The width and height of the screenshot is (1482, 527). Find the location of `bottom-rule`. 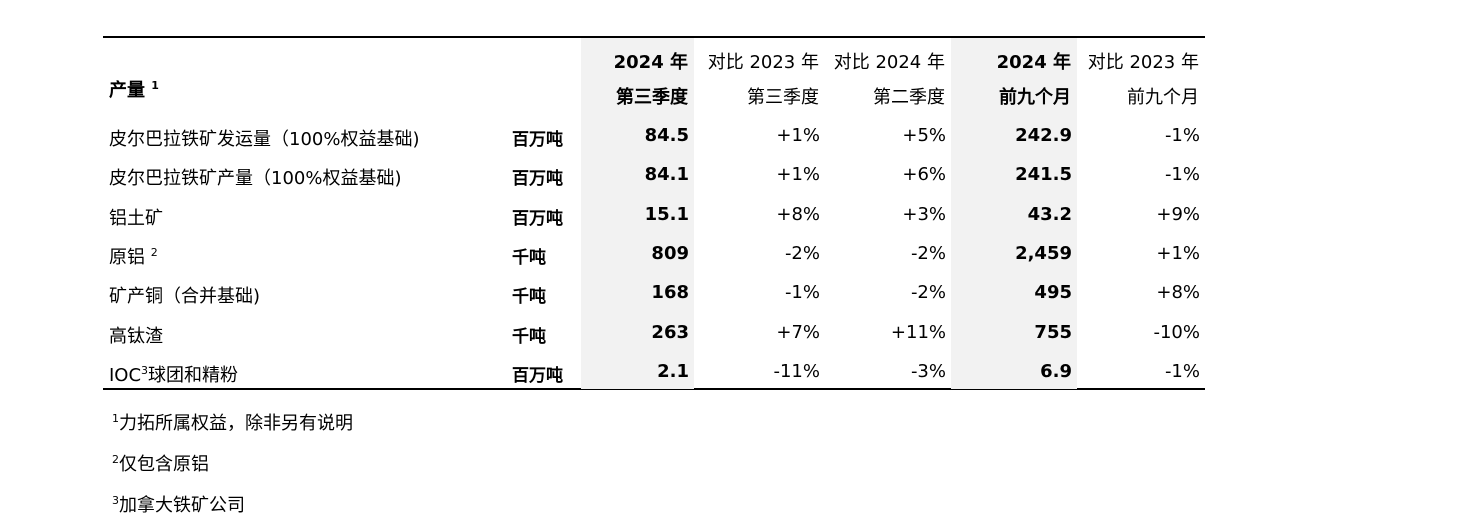

bottom-rule is located at coordinates (654, 389).